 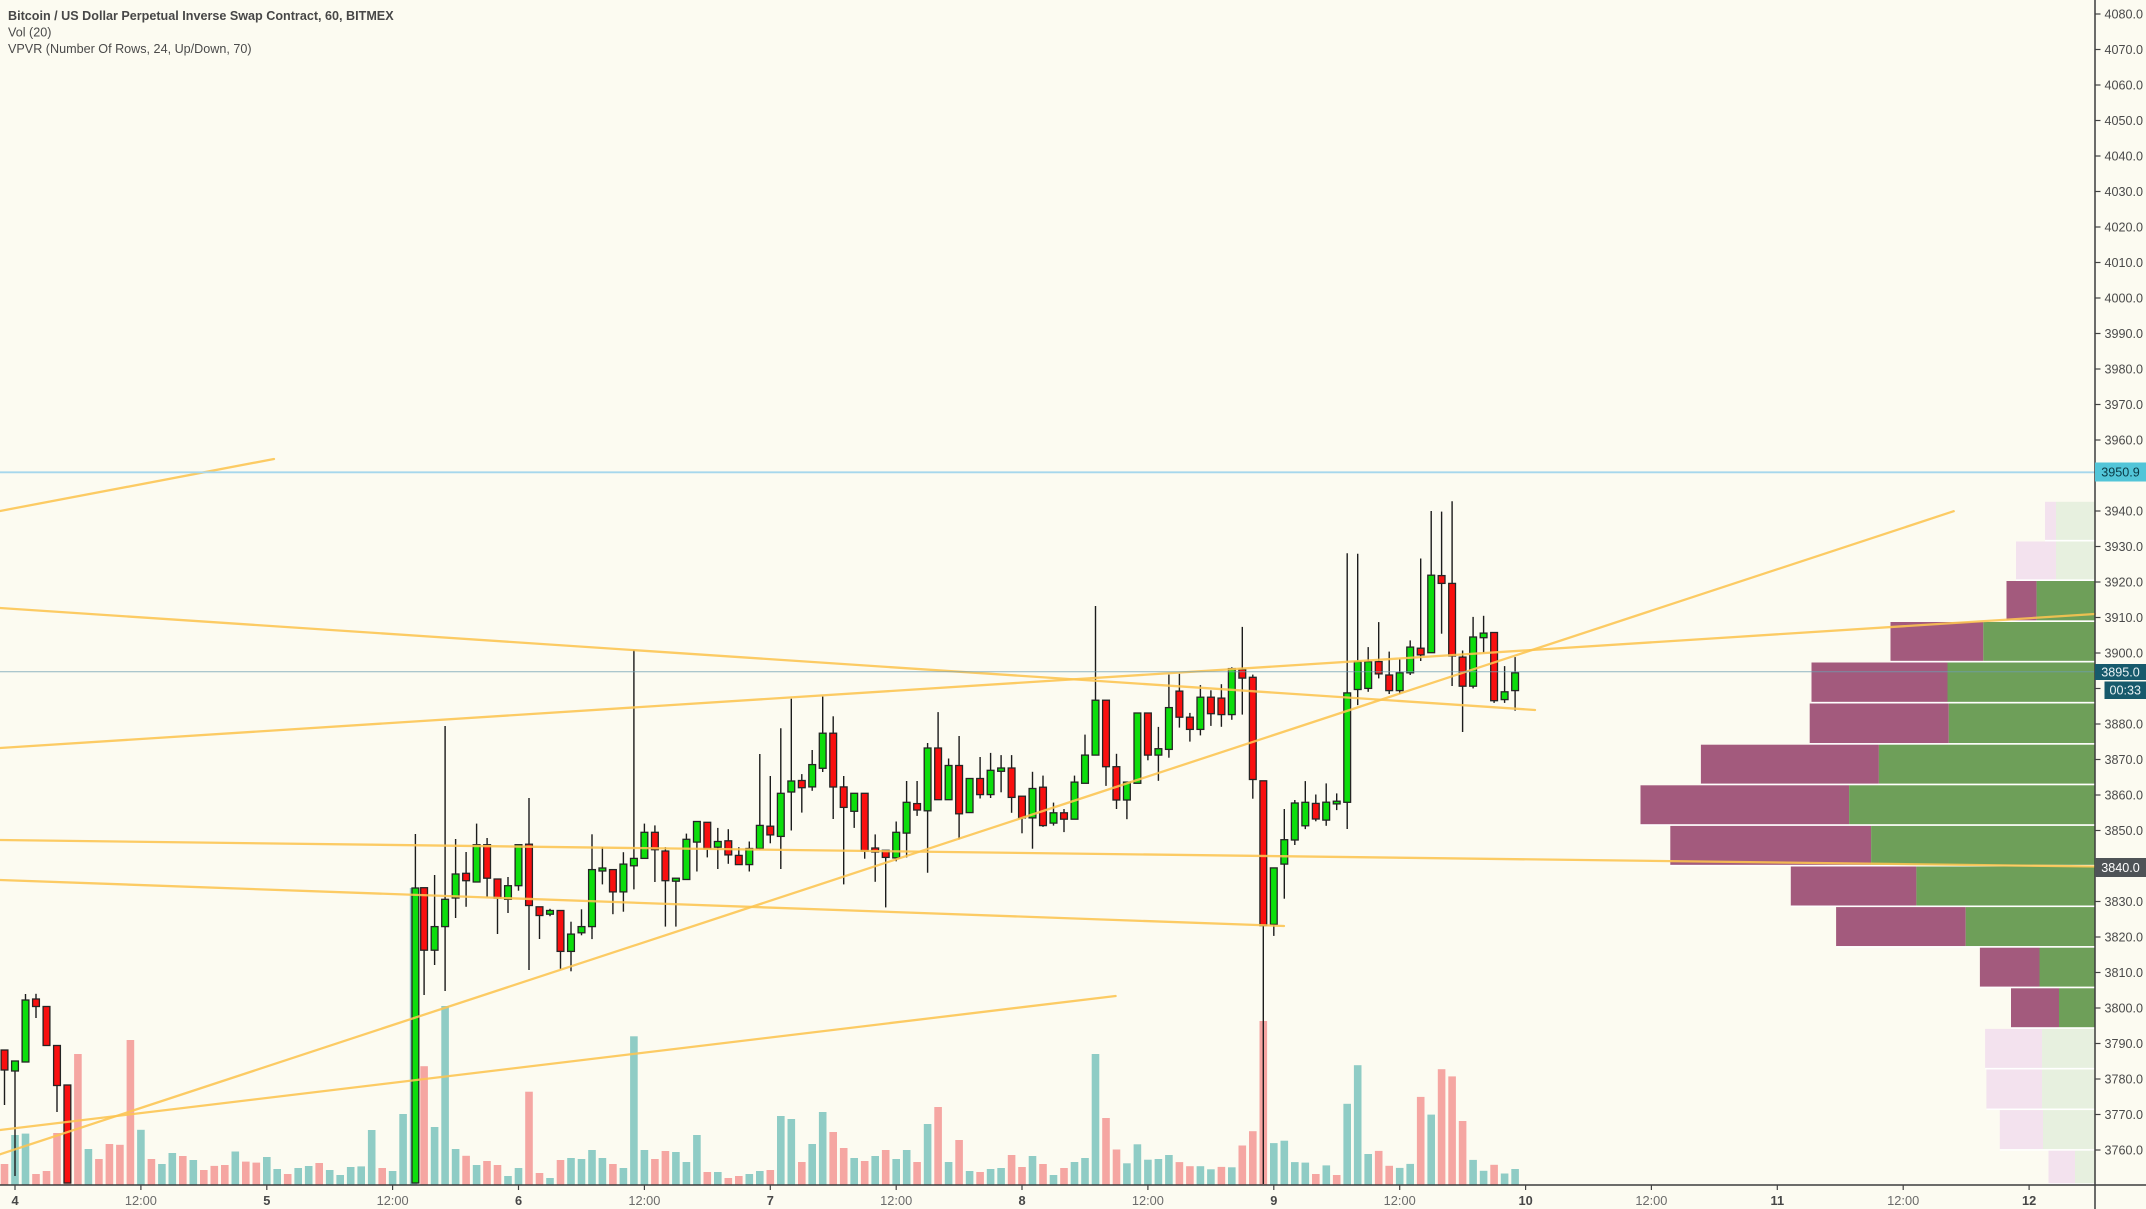 What do you see at coordinates (1021, 1200) in the screenshot?
I see `svg-text: 8` at bounding box center [1021, 1200].